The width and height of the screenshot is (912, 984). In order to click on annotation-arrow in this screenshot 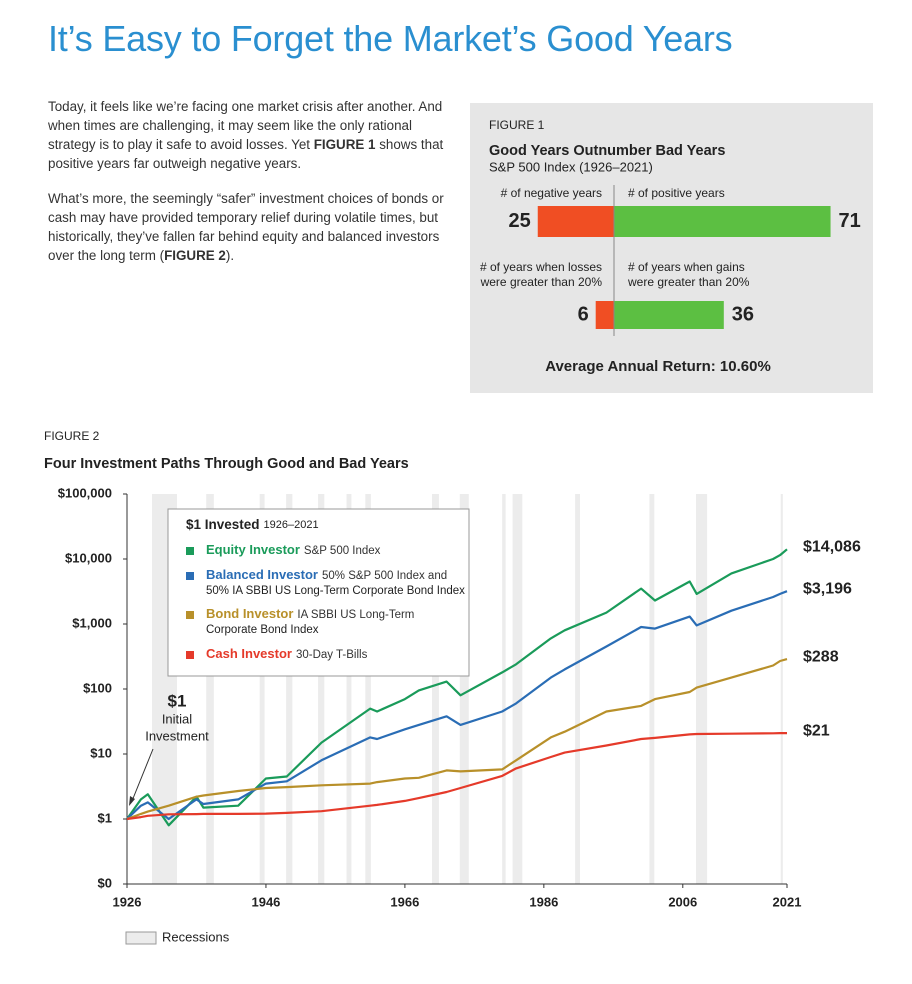, I will do `click(142, 775)`.